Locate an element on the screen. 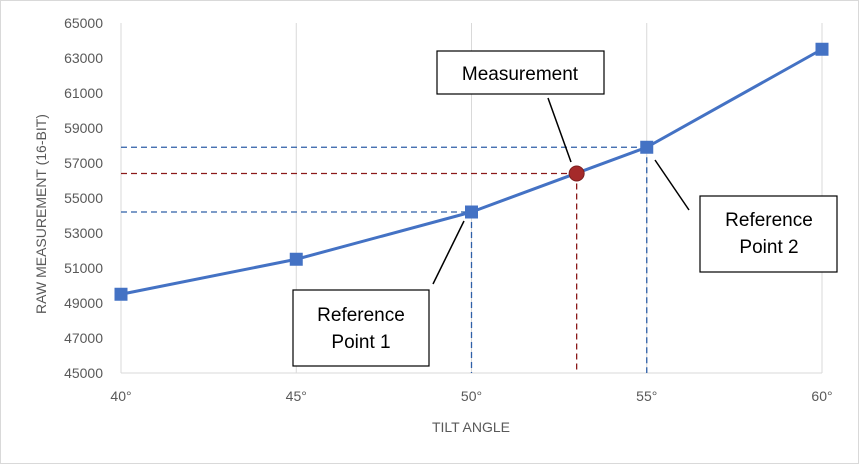  x-axis-title: TILT ANGLE is located at coordinates (471, 427).